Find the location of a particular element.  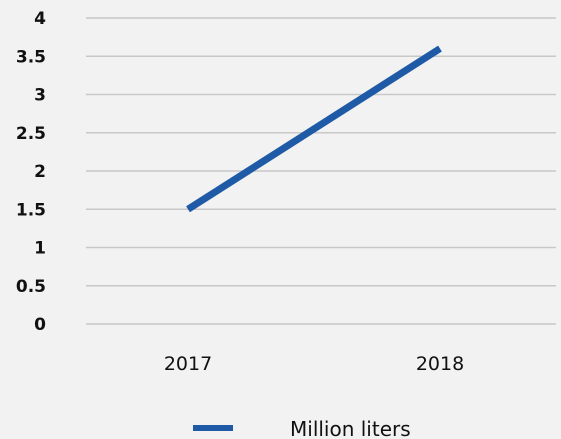

y-tick-label: 3 is located at coordinates (40, 96).